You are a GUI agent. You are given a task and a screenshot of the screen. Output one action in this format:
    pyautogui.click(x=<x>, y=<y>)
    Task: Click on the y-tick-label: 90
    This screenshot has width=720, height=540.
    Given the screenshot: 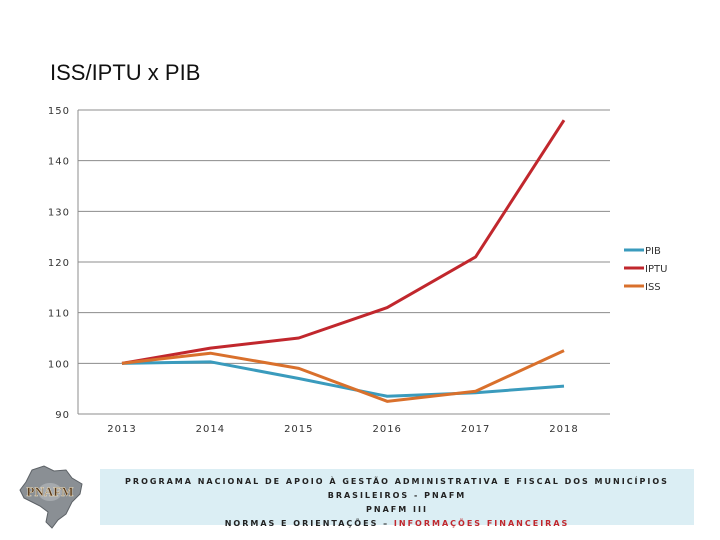 What is the action you would take?
    pyautogui.click(x=62, y=415)
    